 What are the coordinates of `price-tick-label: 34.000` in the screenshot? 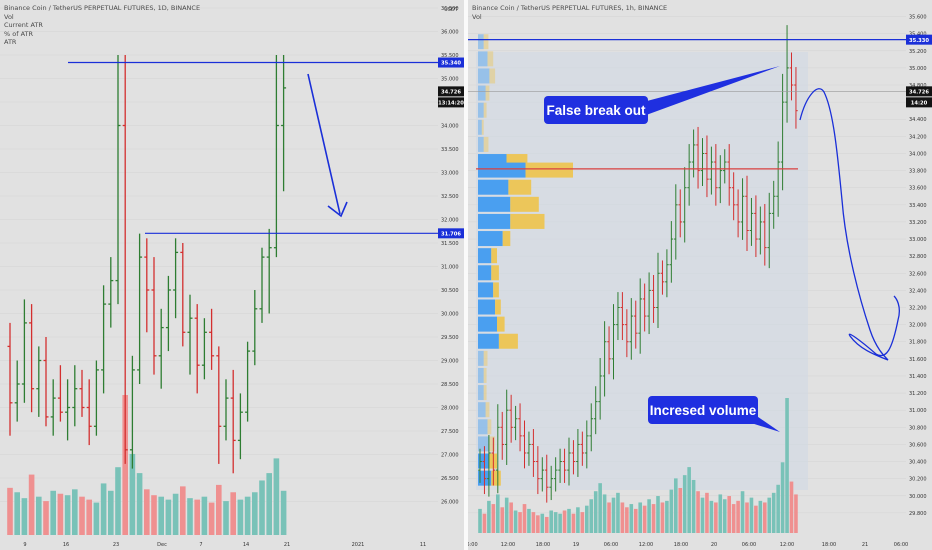 It's located at (918, 154).